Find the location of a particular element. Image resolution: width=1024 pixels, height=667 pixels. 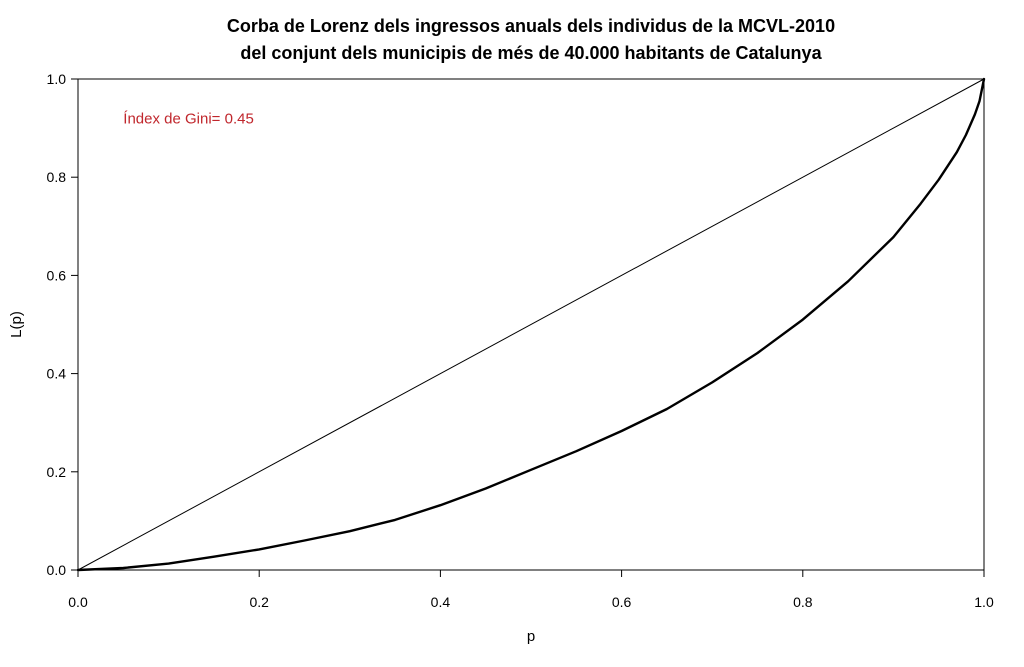

y-axis: 0.0 0.2 0.4 0.6 0.8 1.0 is located at coordinates (62, 324).